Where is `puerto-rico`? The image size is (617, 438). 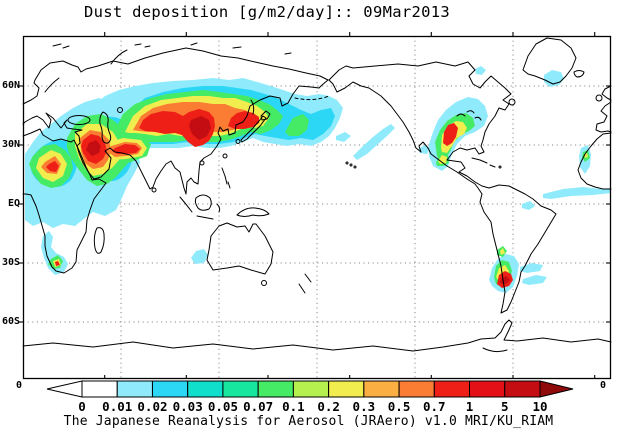 puerto-rico is located at coordinates (500, 167).